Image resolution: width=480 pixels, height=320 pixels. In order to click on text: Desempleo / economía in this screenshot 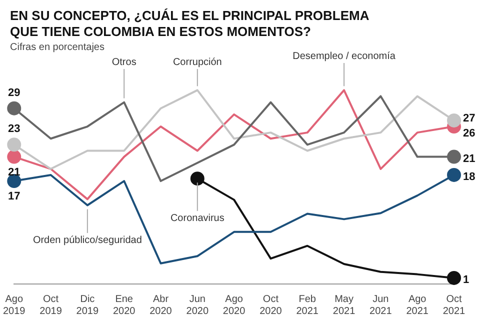, I will do `click(344, 56)`.